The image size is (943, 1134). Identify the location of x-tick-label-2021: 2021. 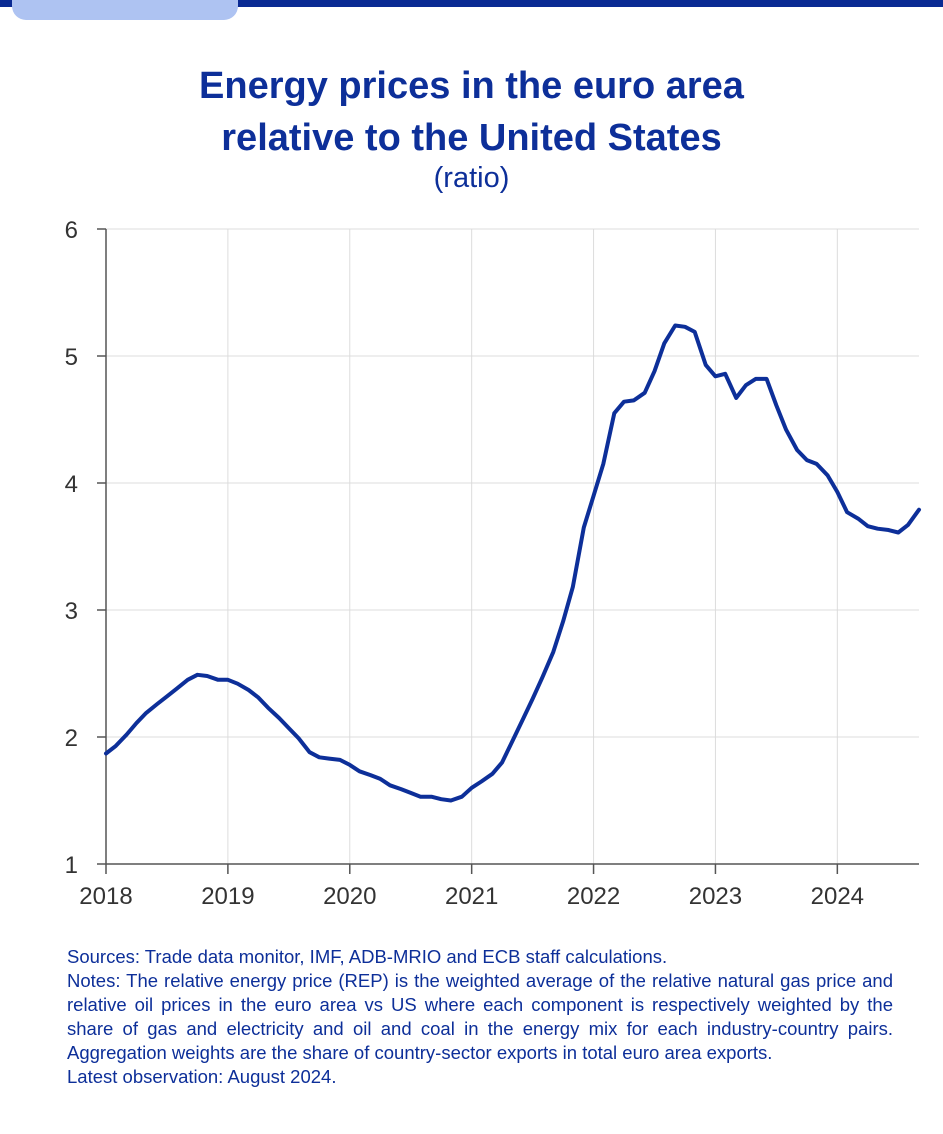
(471, 896).